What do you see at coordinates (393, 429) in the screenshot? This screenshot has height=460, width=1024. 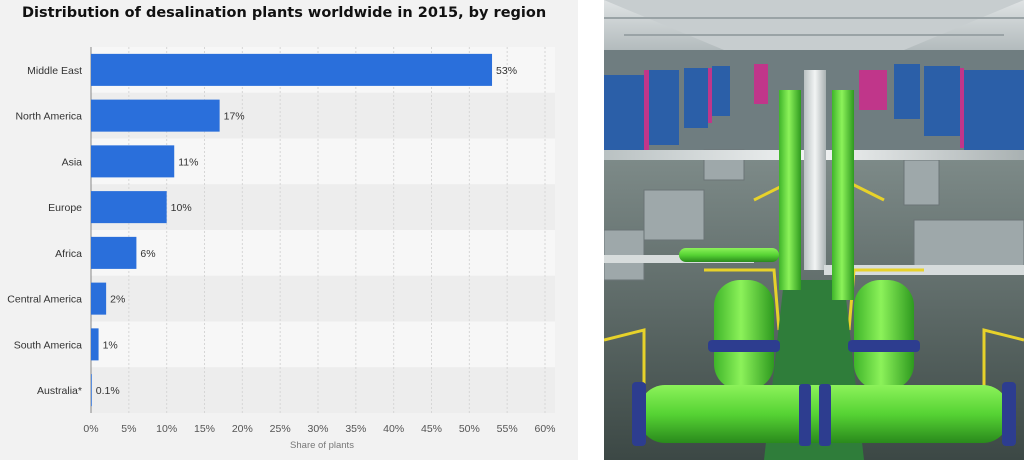 I see `x-tick-label: 40%` at bounding box center [393, 429].